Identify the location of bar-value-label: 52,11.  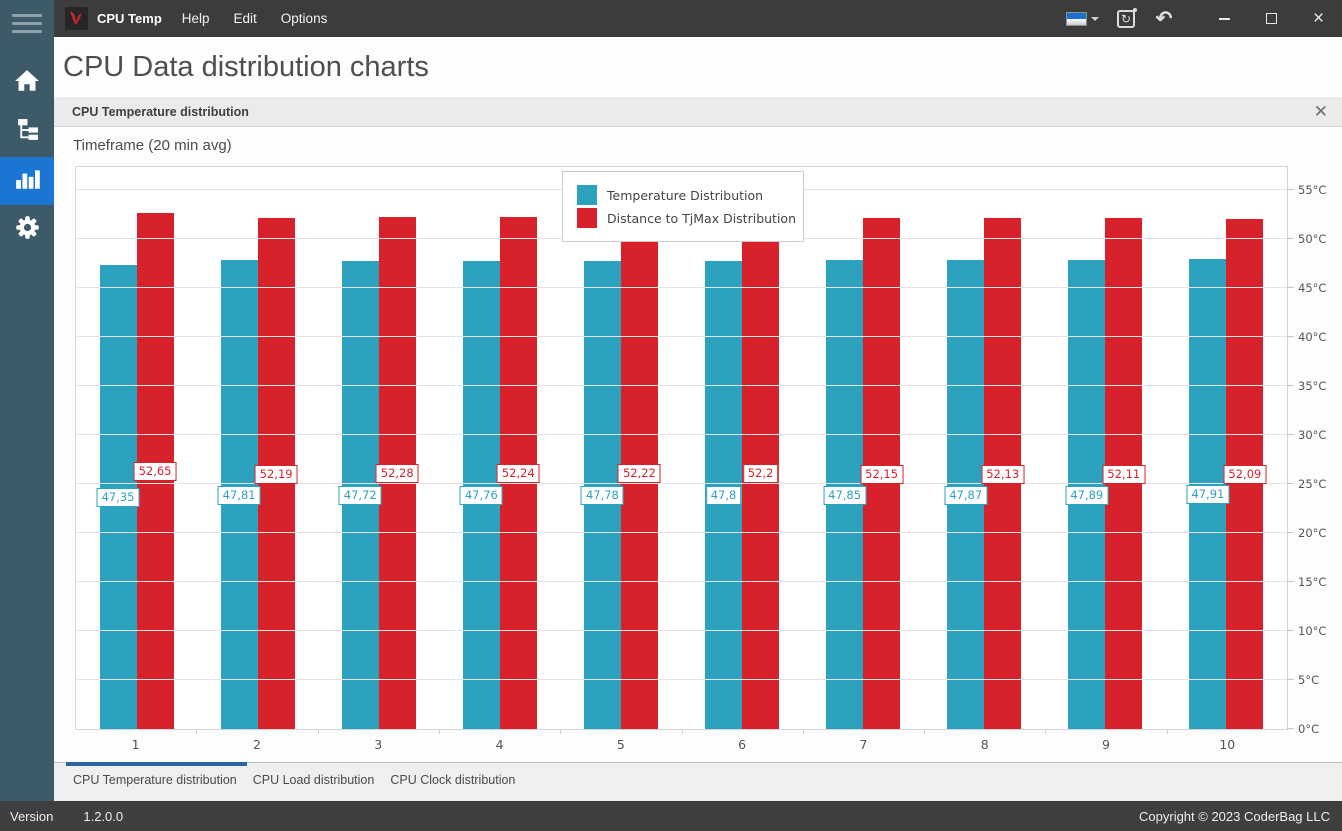
(1124, 474).